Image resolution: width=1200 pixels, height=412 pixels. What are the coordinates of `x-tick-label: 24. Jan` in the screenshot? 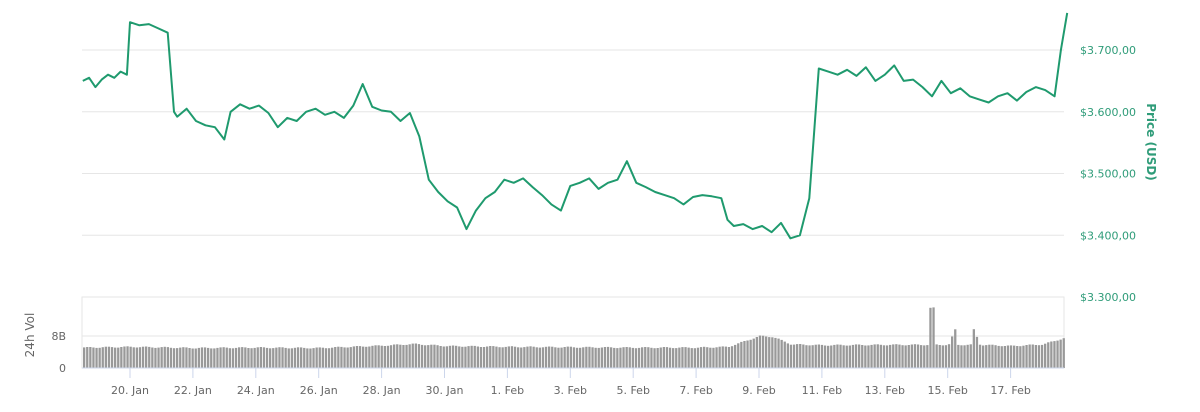 It's located at (256, 390).